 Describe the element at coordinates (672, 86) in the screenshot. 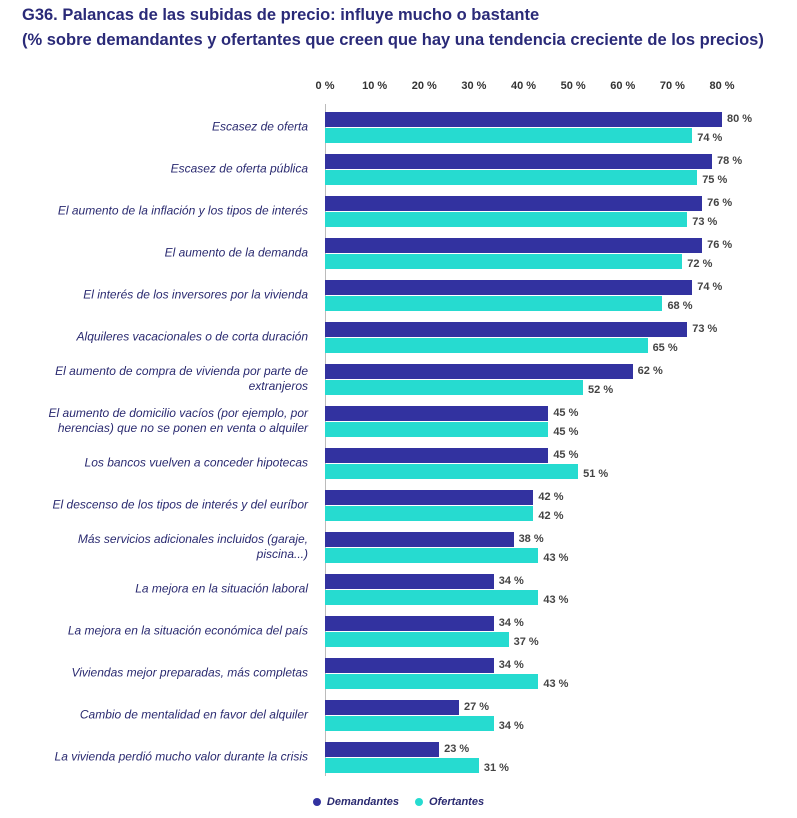

I see `x-tick-label: 70 %` at that location.